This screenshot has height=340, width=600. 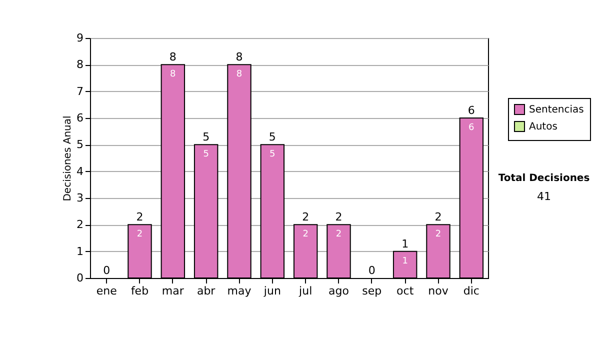 I want to click on x-tick-label: mar, so click(x=173, y=291).